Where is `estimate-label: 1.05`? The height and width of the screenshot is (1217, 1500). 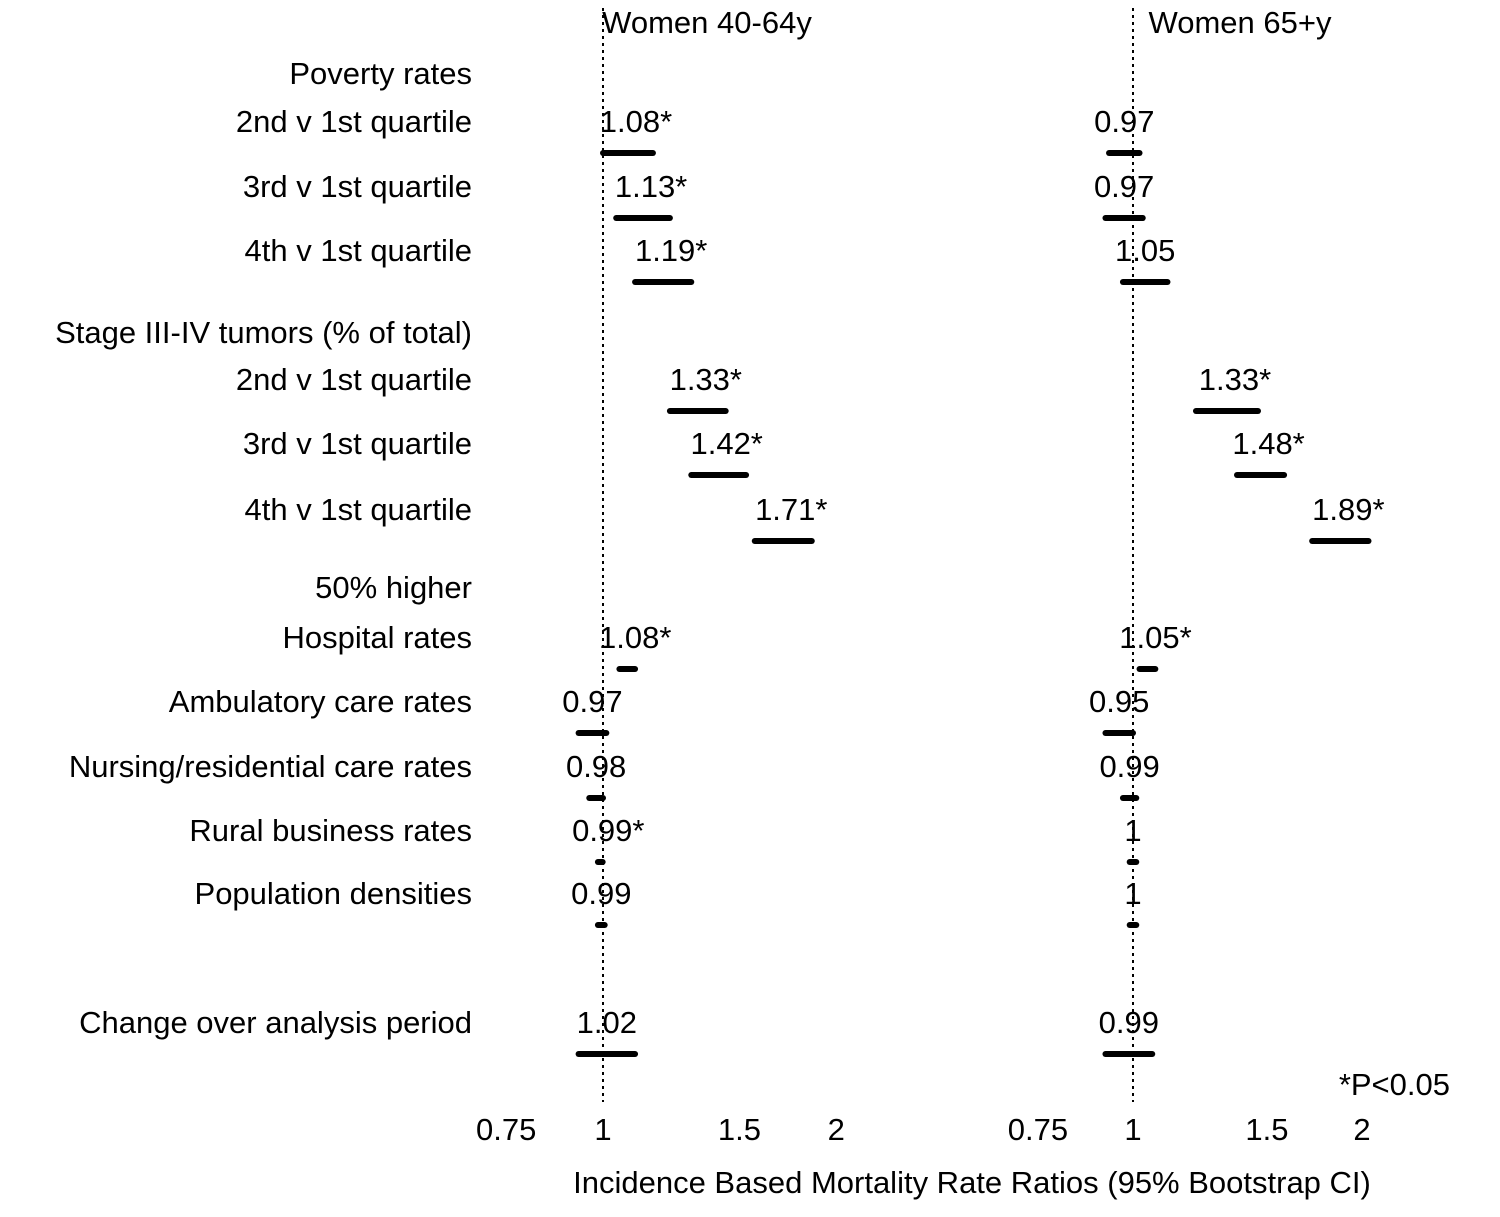
estimate-label: 1.05 is located at coordinates (1145, 250).